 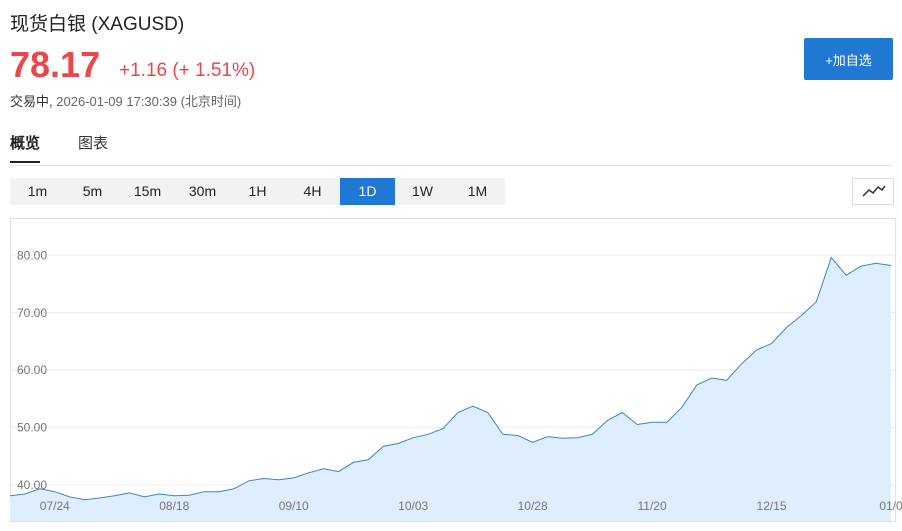 I want to click on title: 现货白银 (XAGUSD), so click(x=97, y=24).